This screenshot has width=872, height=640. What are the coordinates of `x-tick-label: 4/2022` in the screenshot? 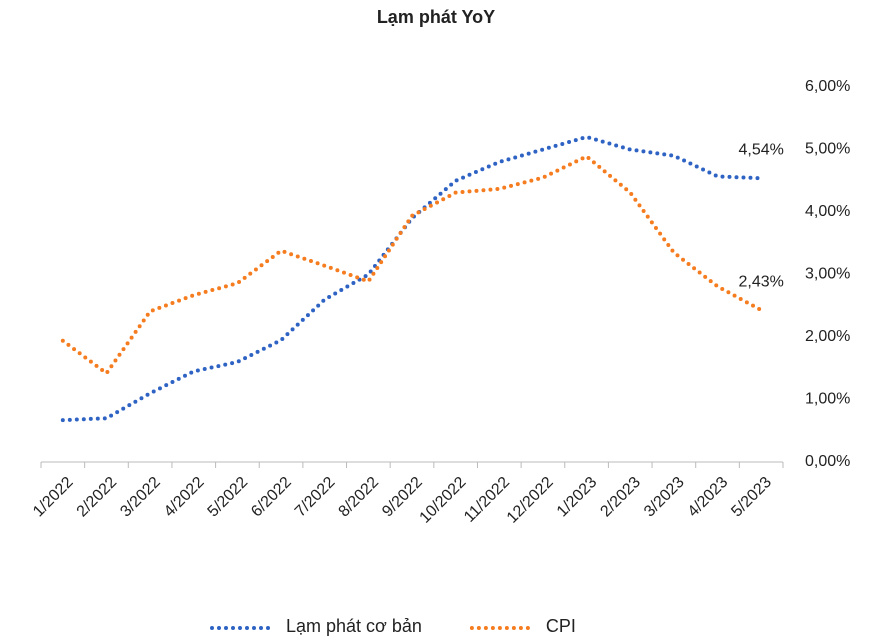 It's located at (184, 497).